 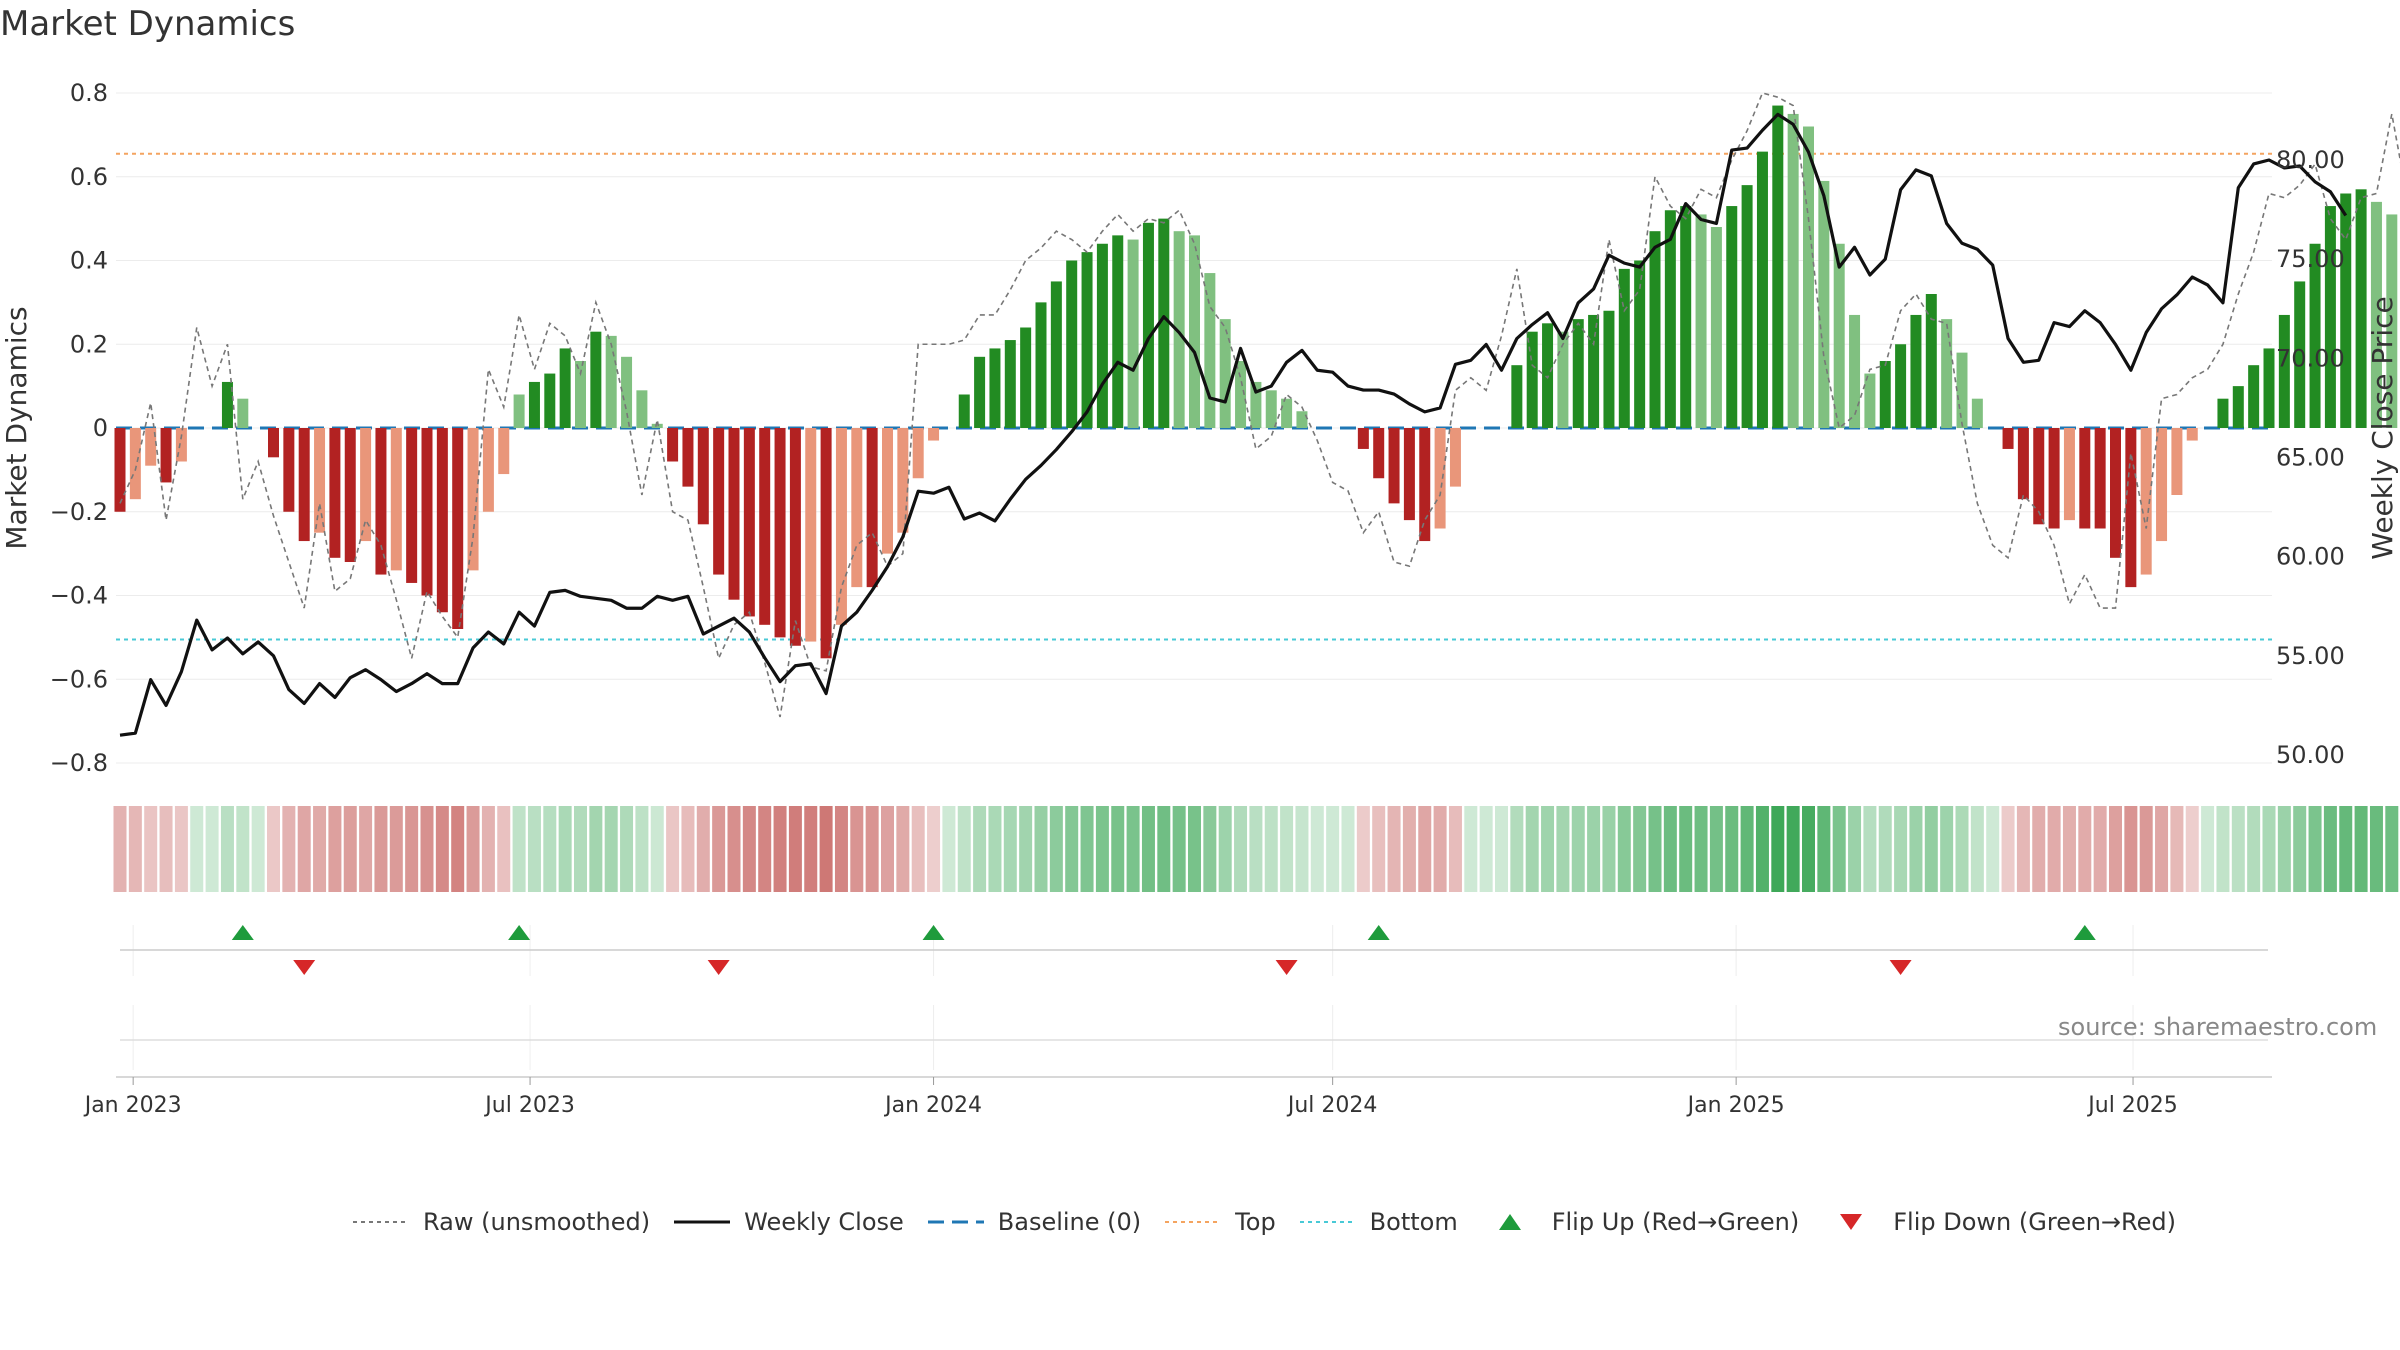 I want to click on y-tick-label: 0, so click(x=100, y=428).